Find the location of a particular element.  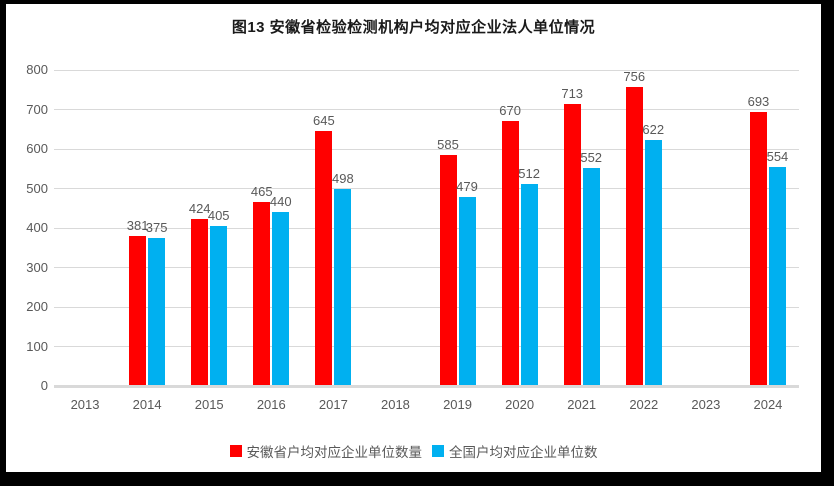

x-tick-label-2024: 2024 is located at coordinates (768, 404).